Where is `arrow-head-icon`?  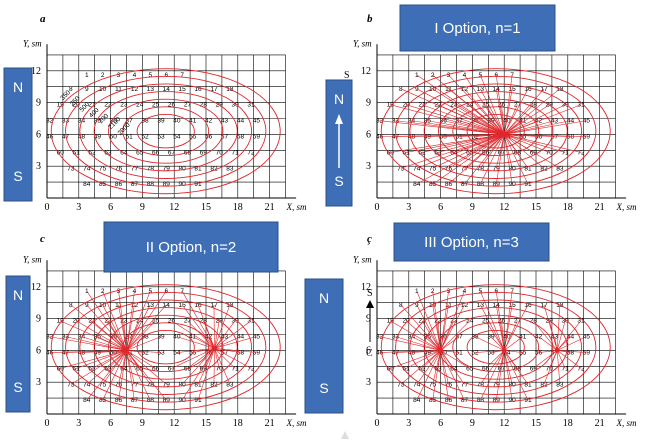
arrow-head-icon is located at coordinates (370, 304).